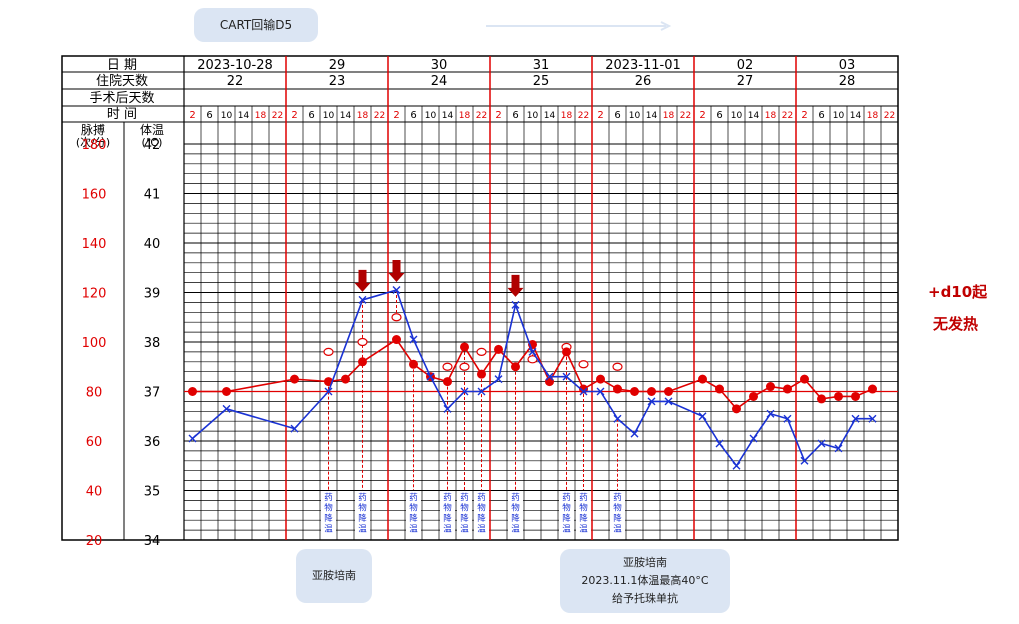  What do you see at coordinates (643, 65) in the screenshot?
I see `date-label: 2023-11-01` at bounding box center [643, 65].